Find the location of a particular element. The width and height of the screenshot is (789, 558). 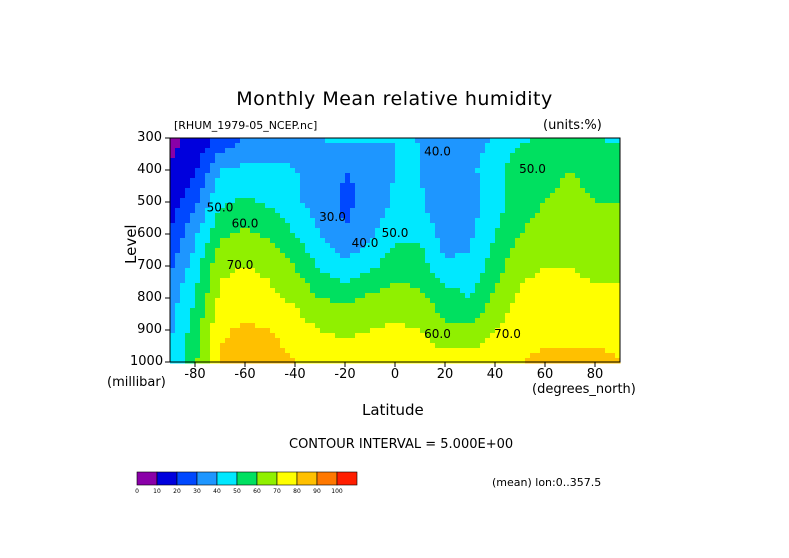

y-tick-label: 1000 is located at coordinates (147, 361).